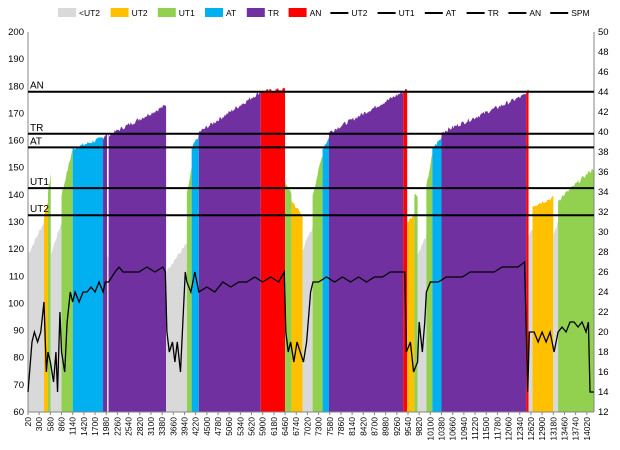 The height and width of the screenshot is (450, 620). What do you see at coordinates (304, 13) in the screenshot?
I see `legend-item-5: AN` at bounding box center [304, 13].